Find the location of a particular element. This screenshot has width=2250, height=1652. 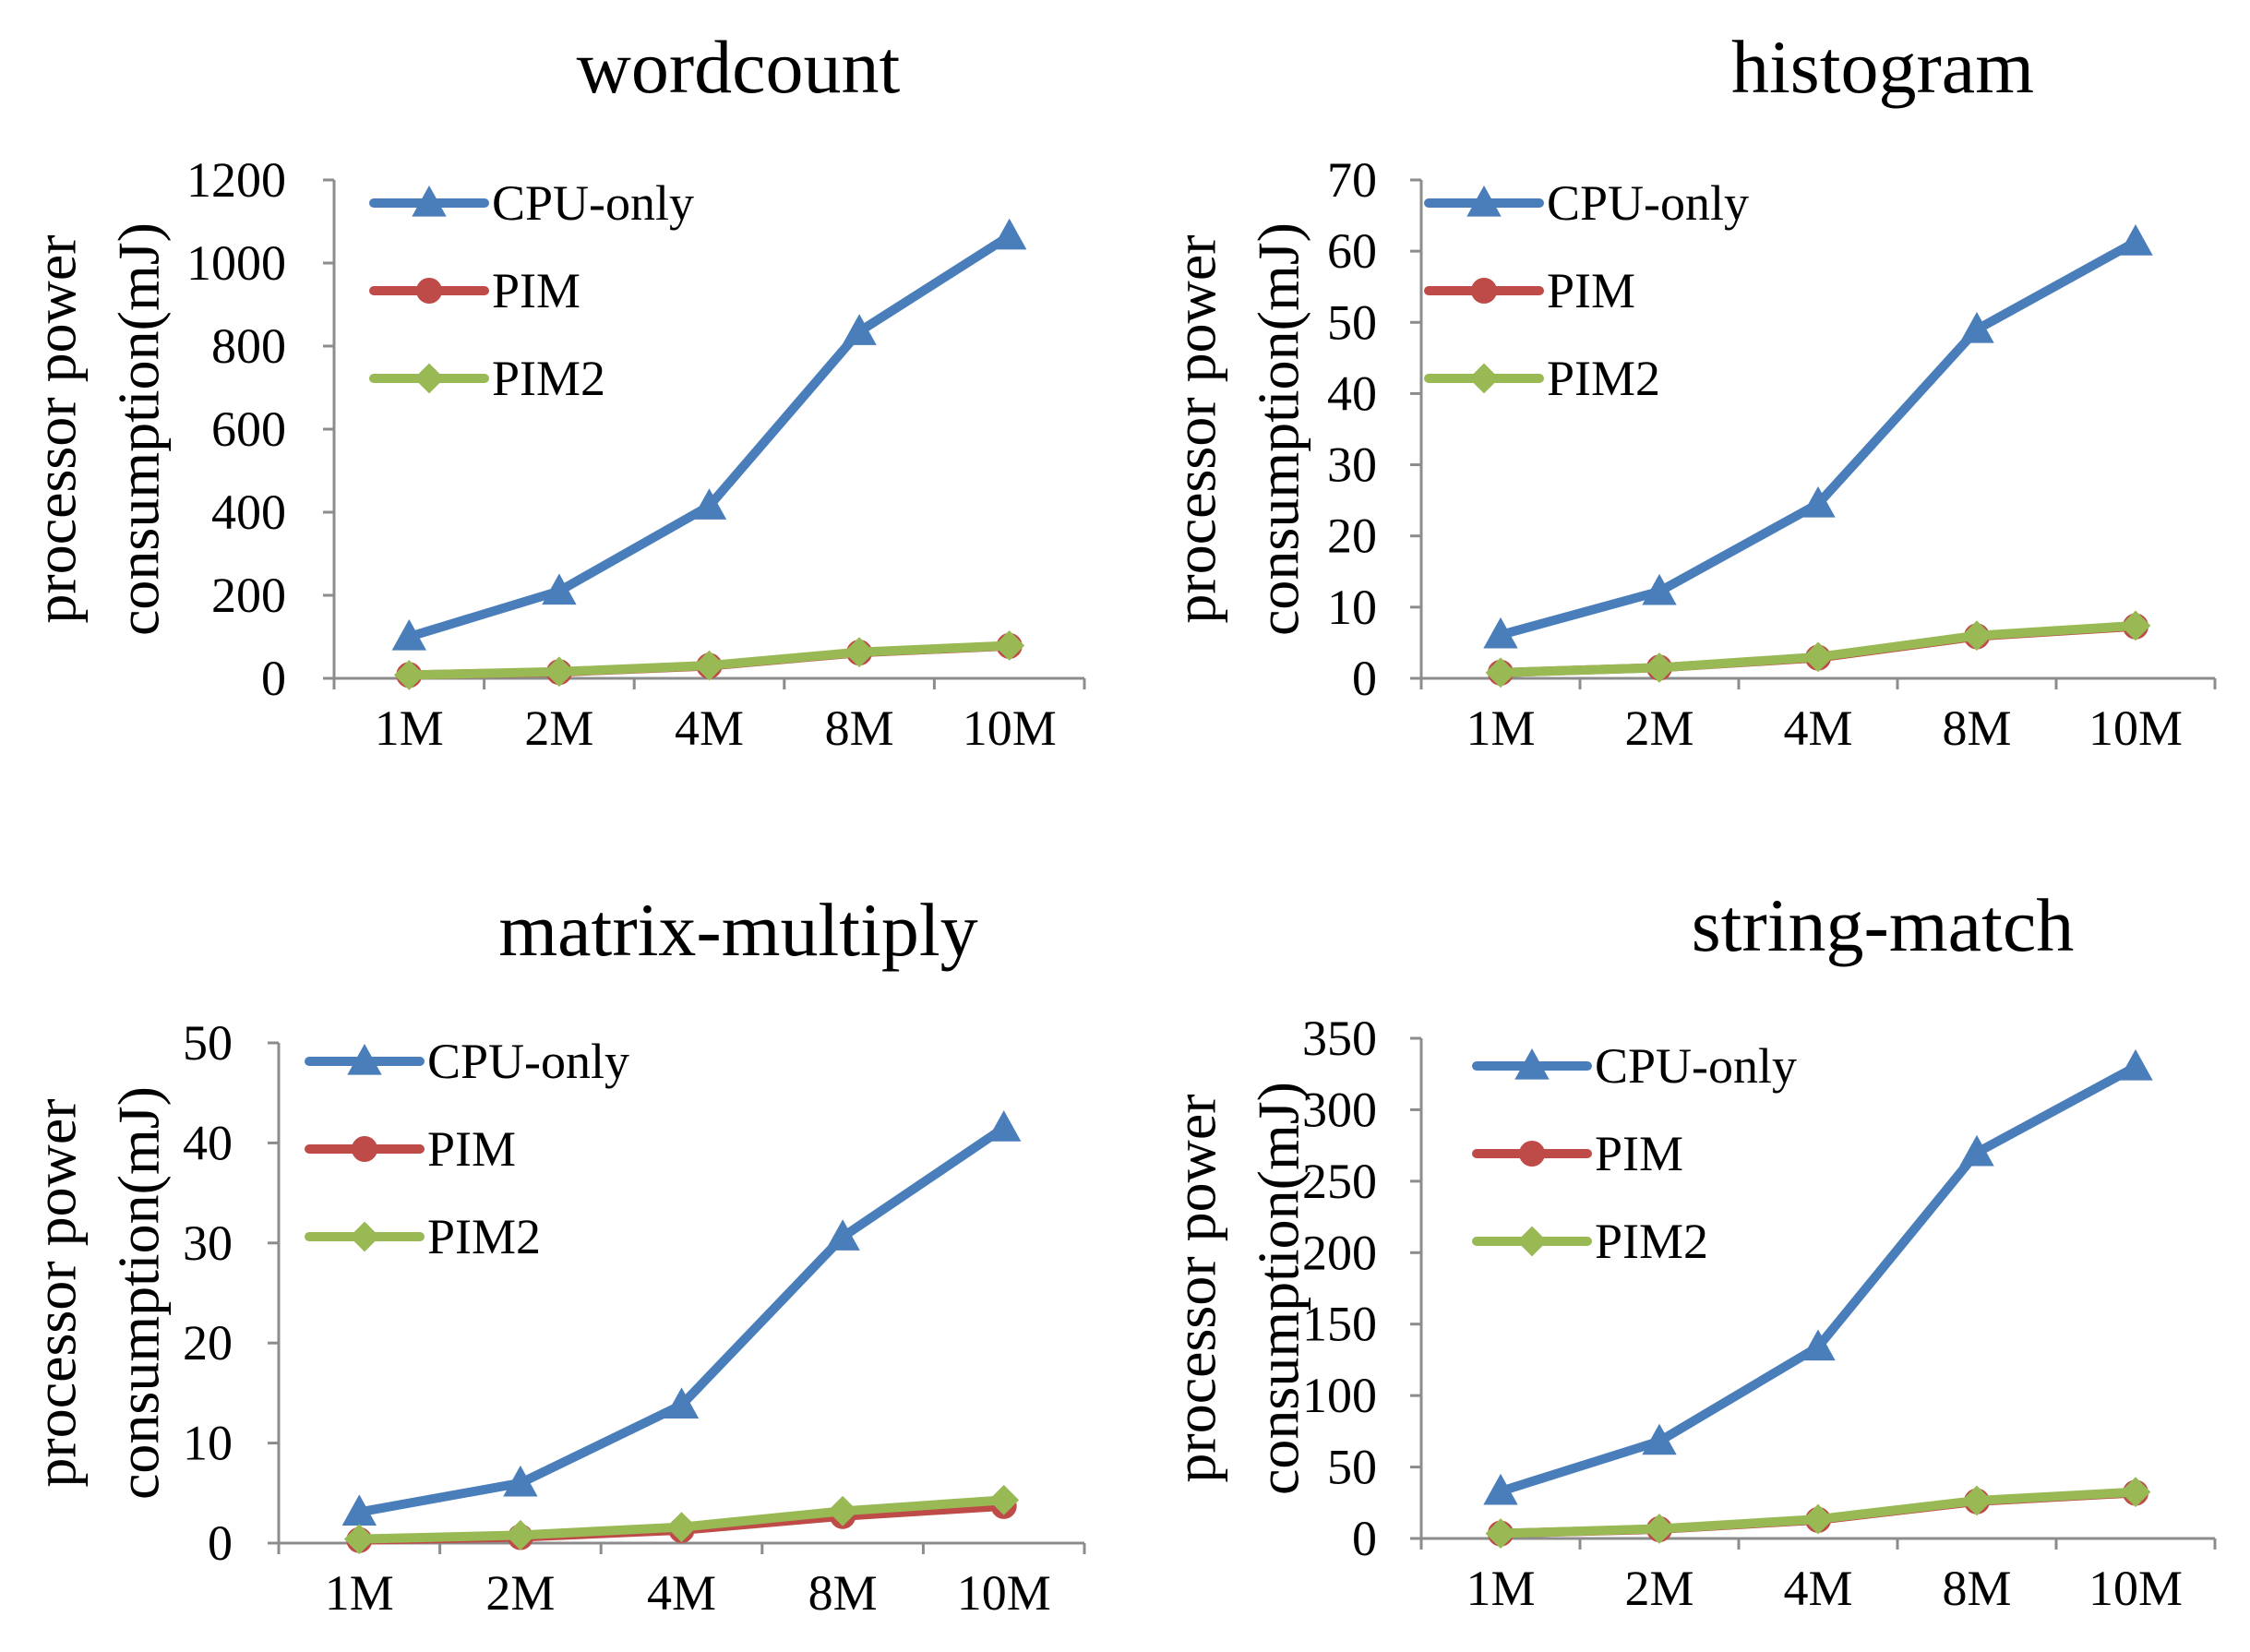

y-tick-label: 600 is located at coordinates (248, 429).